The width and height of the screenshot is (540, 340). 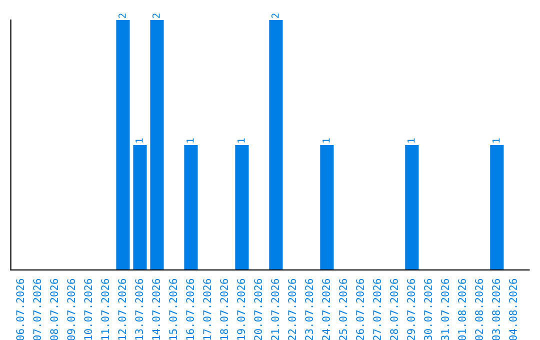 What do you see at coordinates (37, 309) in the screenshot?
I see `x-tick-label: 07.07.2026` at bounding box center [37, 309].